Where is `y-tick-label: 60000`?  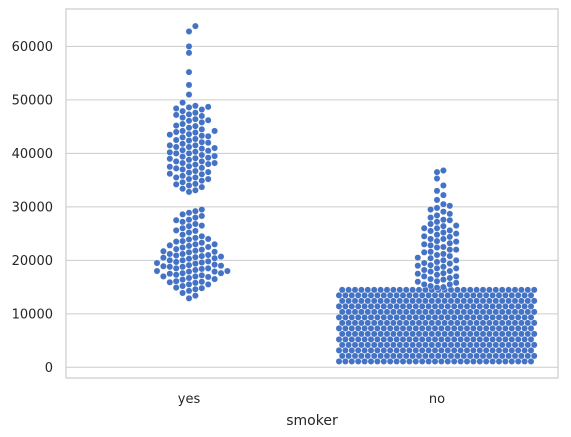 y-tick-label: 60000 is located at coordinates (32, 47).